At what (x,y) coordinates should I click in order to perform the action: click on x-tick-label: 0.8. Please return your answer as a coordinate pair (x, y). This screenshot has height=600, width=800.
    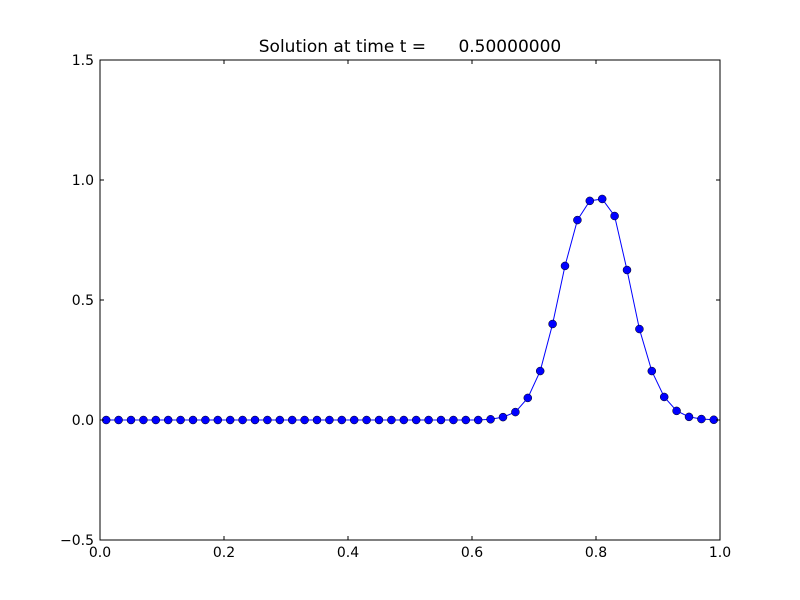
    Looking at the image, I should click on (596, 553).